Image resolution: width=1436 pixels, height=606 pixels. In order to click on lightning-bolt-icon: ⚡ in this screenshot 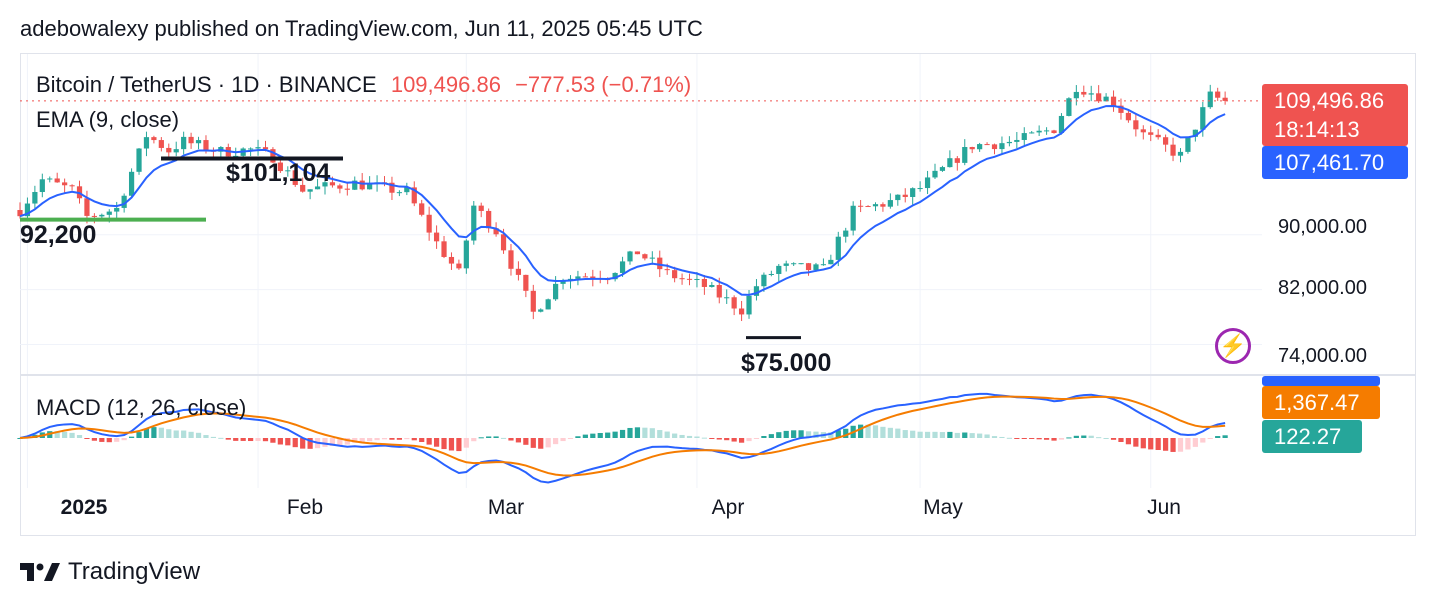, I will do `click(1233, 346)`.